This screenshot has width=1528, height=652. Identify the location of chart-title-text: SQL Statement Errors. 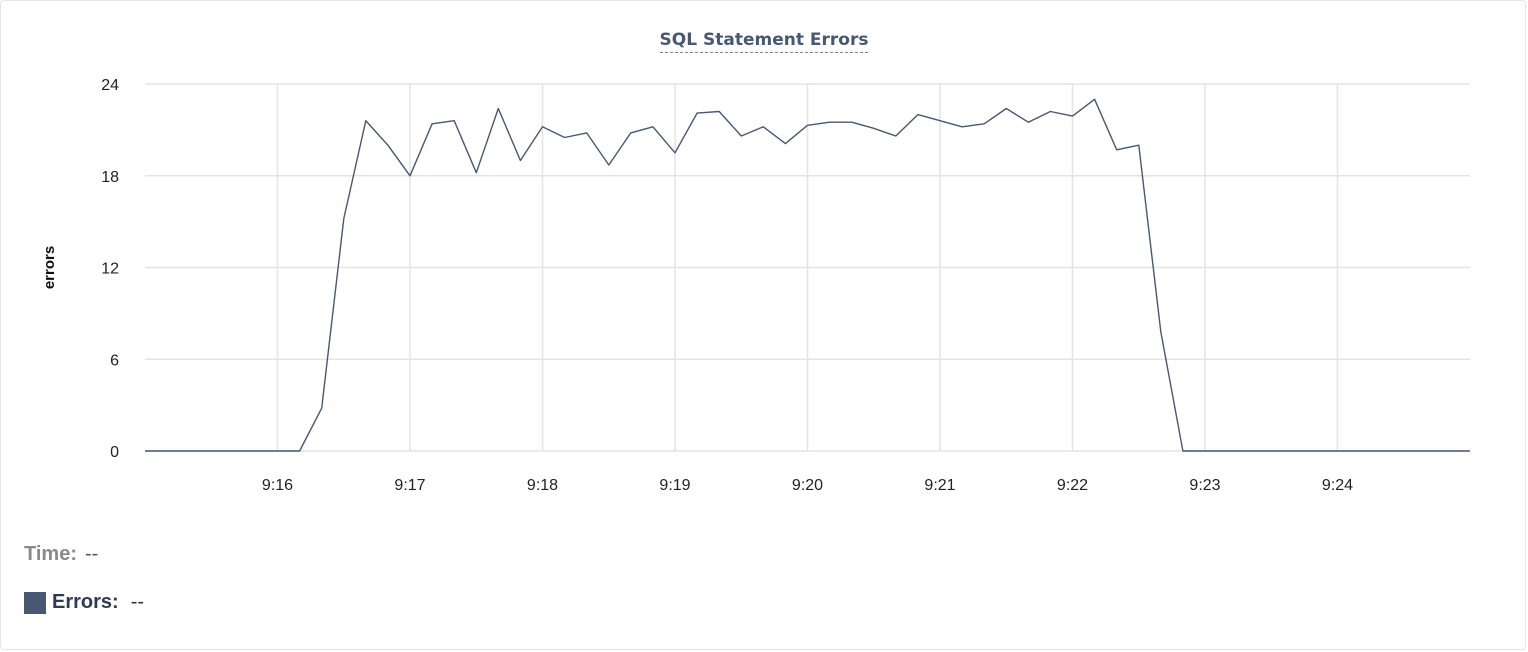
(764, 41).